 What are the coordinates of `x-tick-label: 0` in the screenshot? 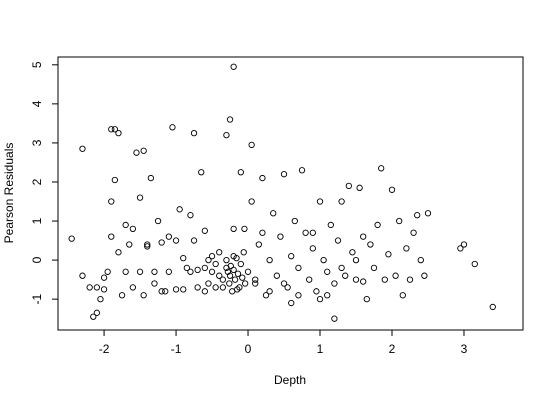 It's located at (248, 349).